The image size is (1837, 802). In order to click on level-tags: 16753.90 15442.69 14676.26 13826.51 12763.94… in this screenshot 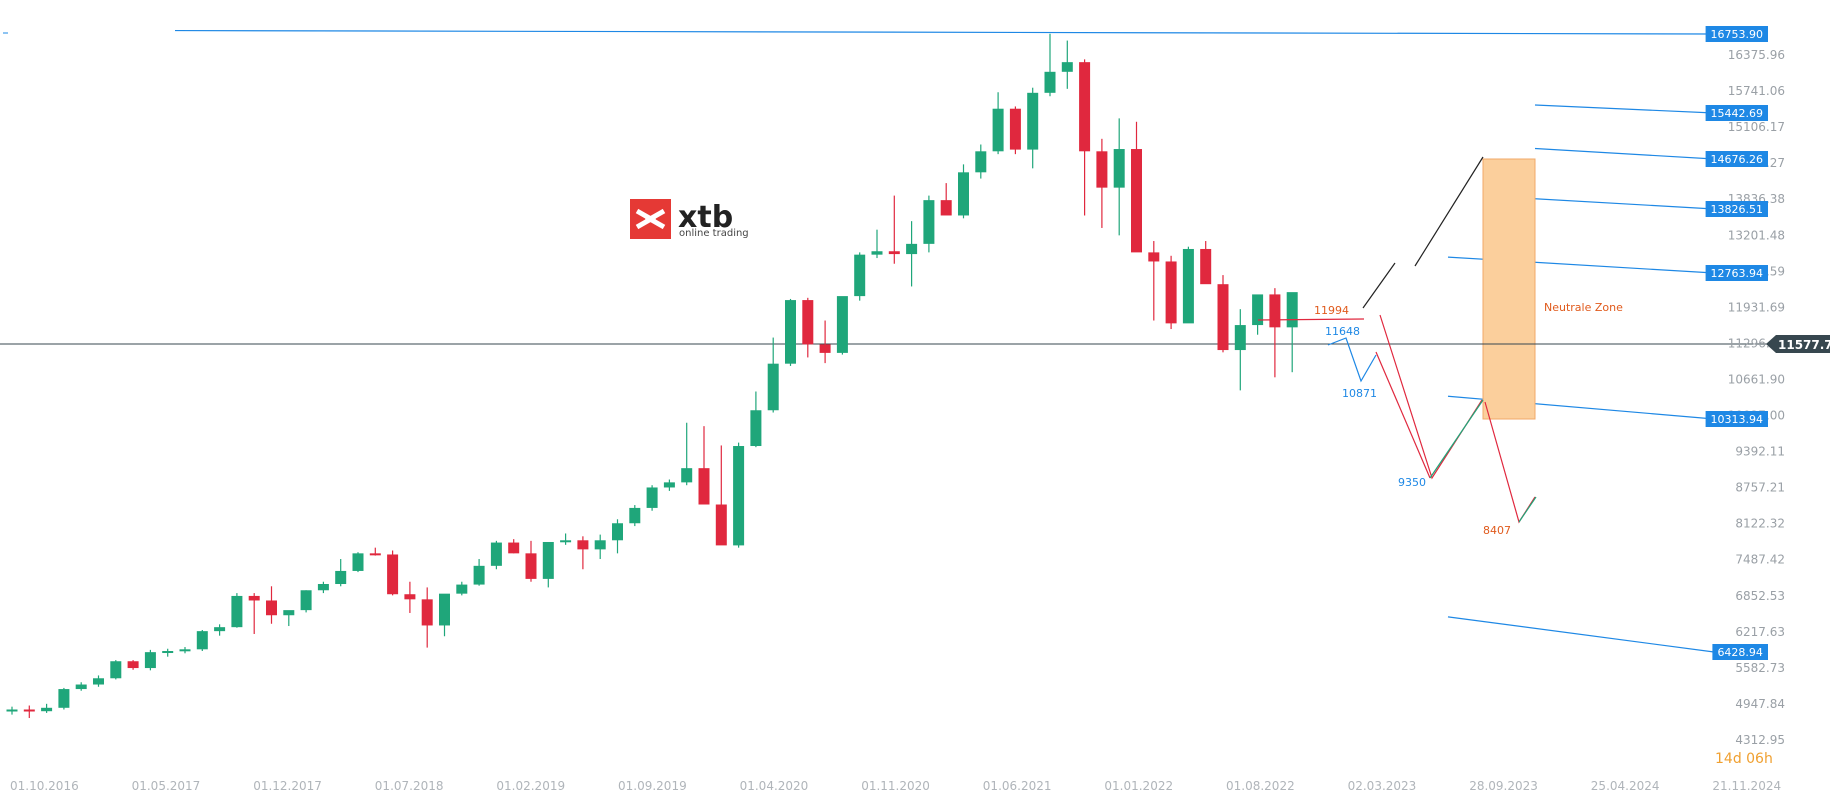, I will do `click(1736, 343)`.